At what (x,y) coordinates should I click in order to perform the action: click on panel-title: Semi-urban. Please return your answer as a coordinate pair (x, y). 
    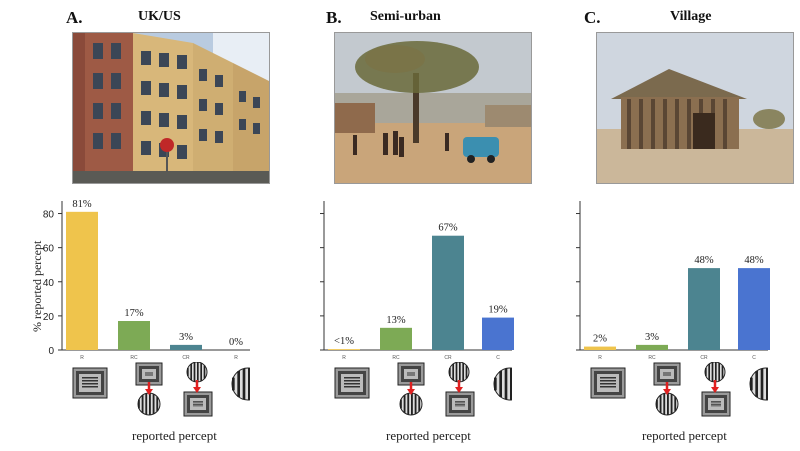
    Looking at the image, I should click on (405, 16).